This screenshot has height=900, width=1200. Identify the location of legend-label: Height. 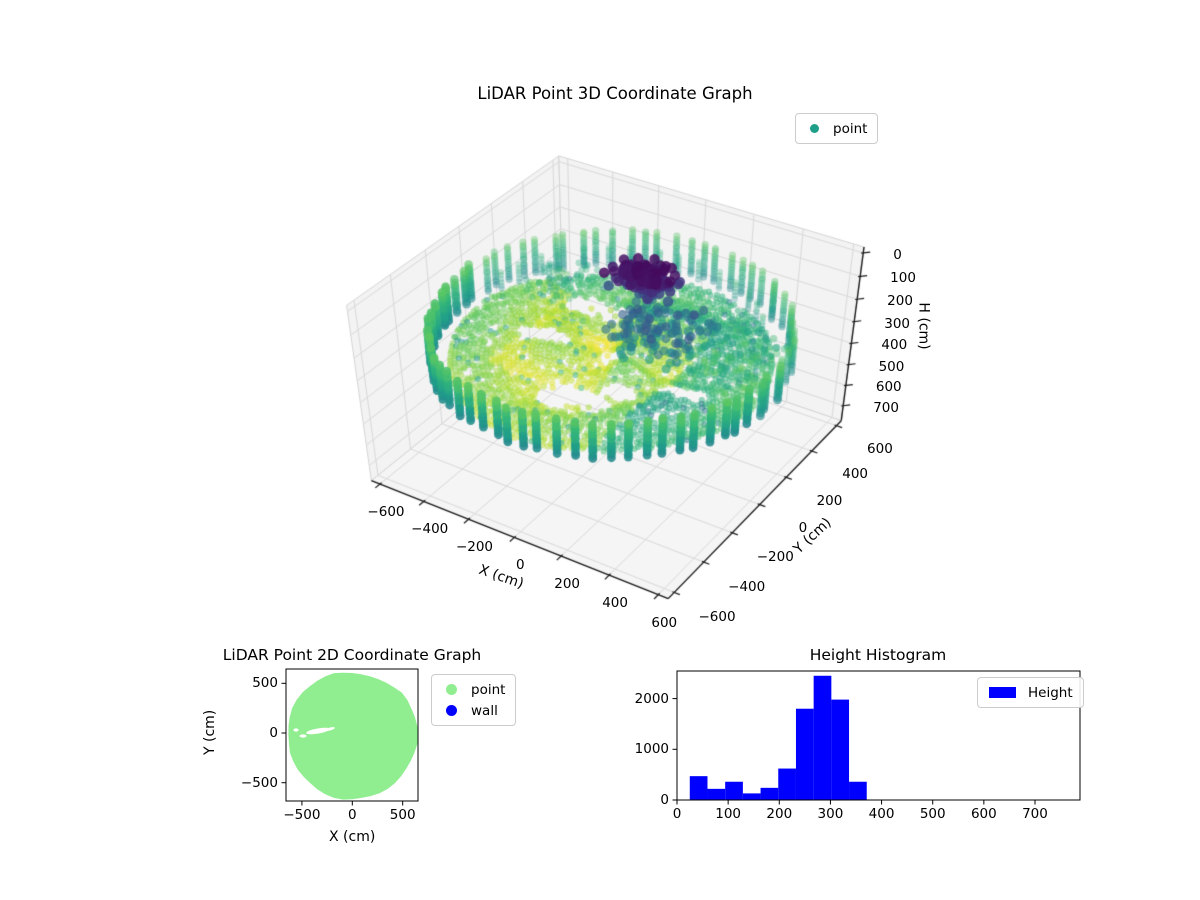
(1050, 692).